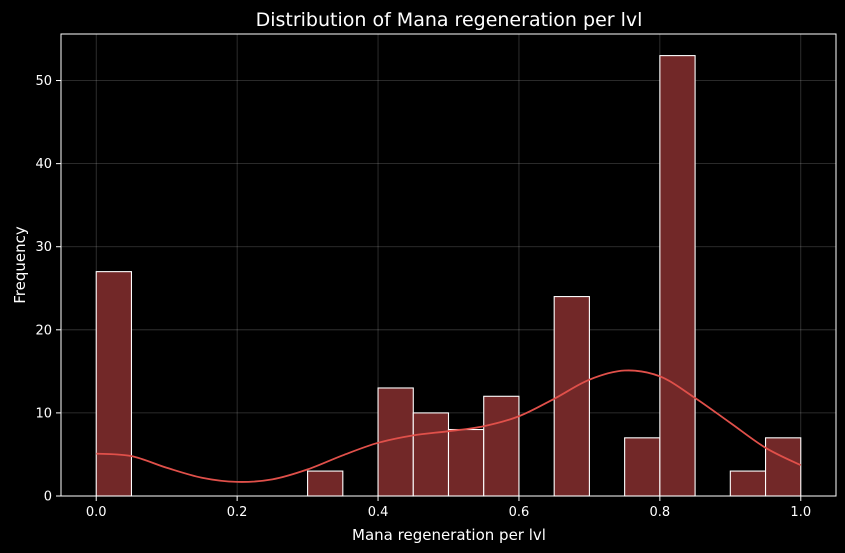 The height and width of the screenshot is (553, 845). Describe the element at coordinates (20, 265) in the screenshot. I see `y-axis-label: Frequency` at that location.